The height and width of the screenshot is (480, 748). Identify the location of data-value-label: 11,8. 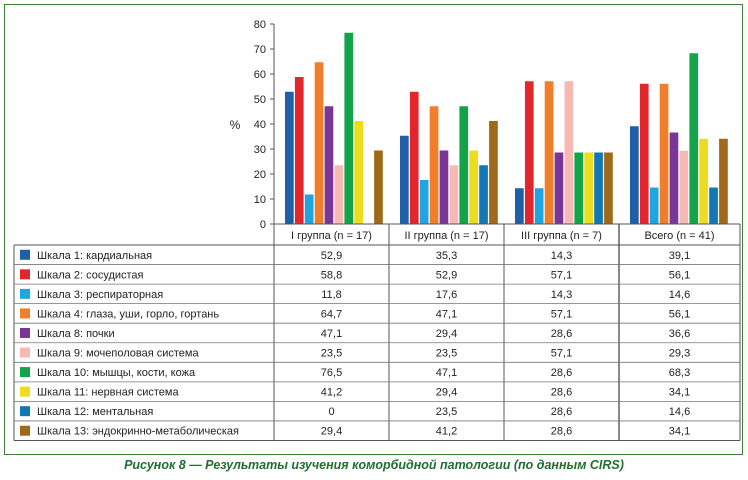
(331, 295).